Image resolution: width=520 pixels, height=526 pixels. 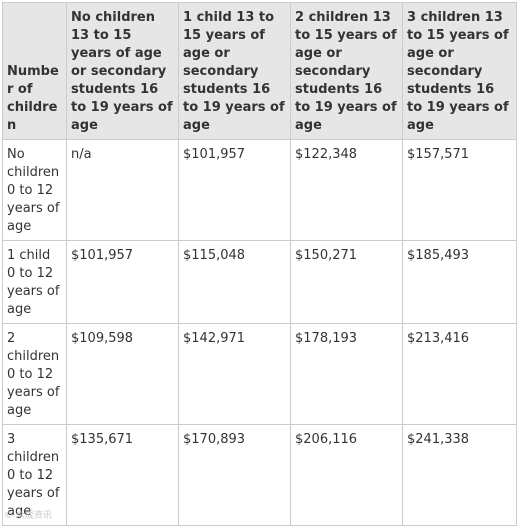 I want to click on table-cell: $115,048, so click(x=234, y=282).